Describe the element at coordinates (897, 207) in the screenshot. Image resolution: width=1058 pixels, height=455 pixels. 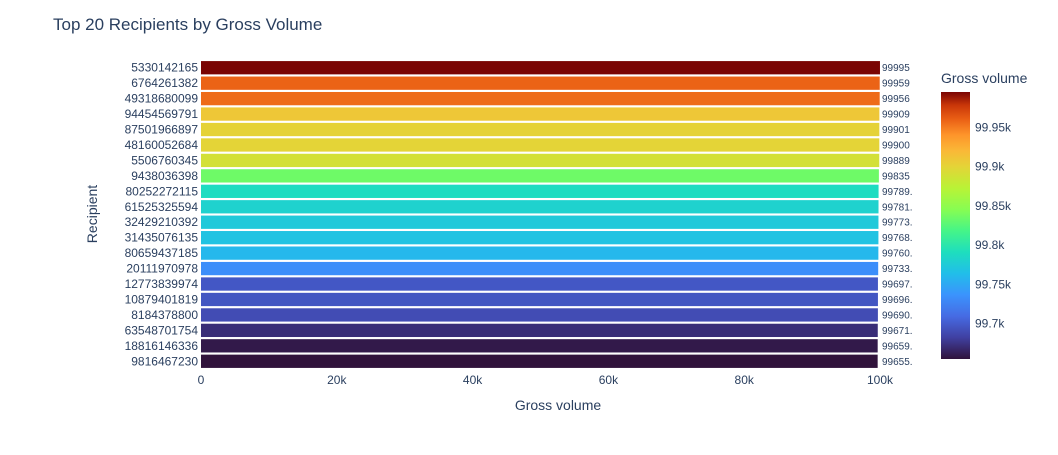
I see `data-label: 99781.` at that location.